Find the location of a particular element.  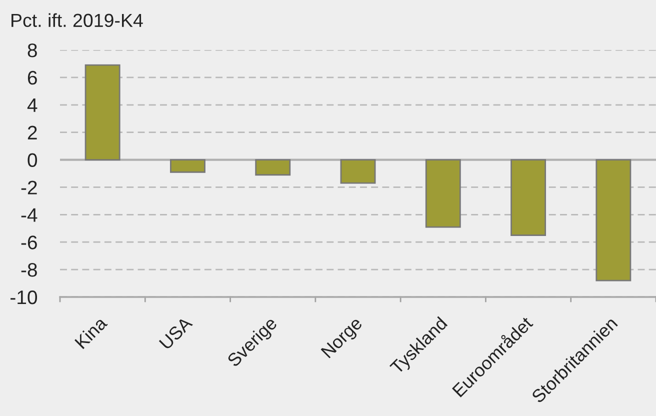

y-tick-label: 2 is located at coordinates (32, 133).